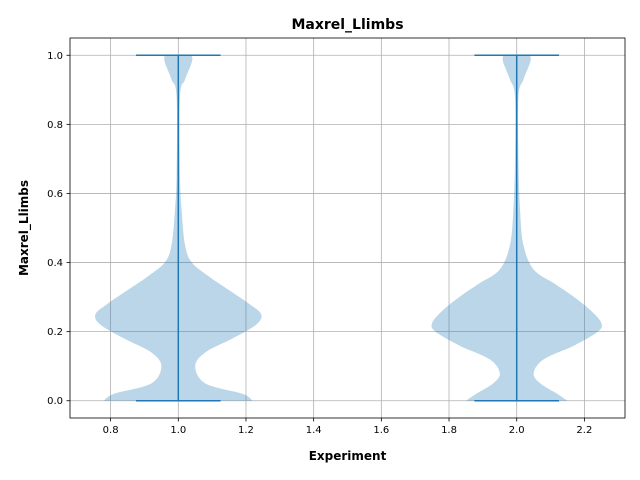 The width and height of the screenshot is (640, 480). What do you see at coordinates (449, 430) in the screenshot?
I see `x-tick-label: 1.8` at bounding box center [449, 430].